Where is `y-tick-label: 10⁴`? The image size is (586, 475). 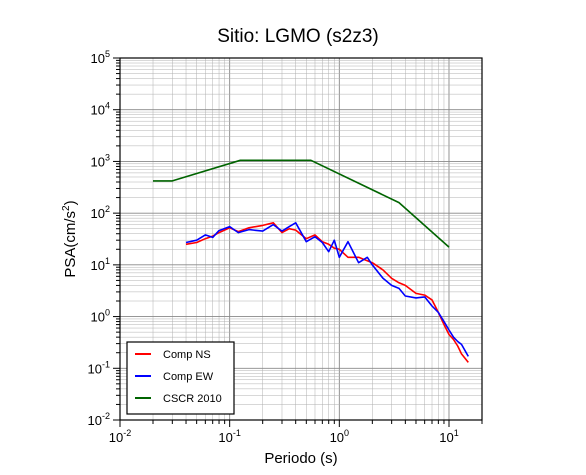 y-tick-label: 10⁴ is located at coordinates (100, 109).